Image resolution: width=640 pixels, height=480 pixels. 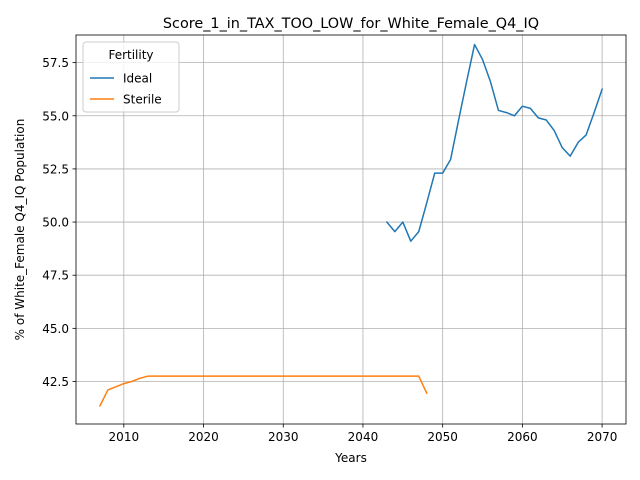 I want to click on legend-box, so click(x=131, y=77).